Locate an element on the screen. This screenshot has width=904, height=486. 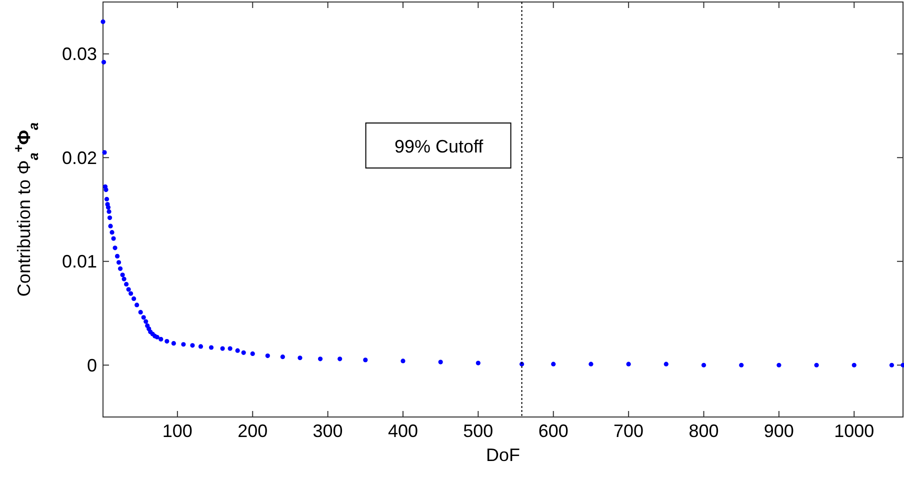
y-tick-label: 0.02 is located at coordinates (79, 158).